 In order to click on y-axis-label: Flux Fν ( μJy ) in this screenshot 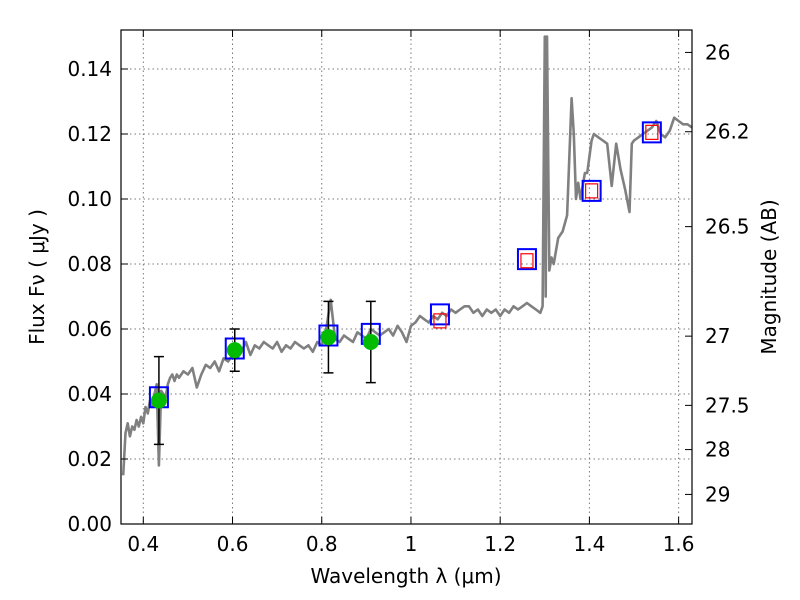, I will do `click(37, 277)`.